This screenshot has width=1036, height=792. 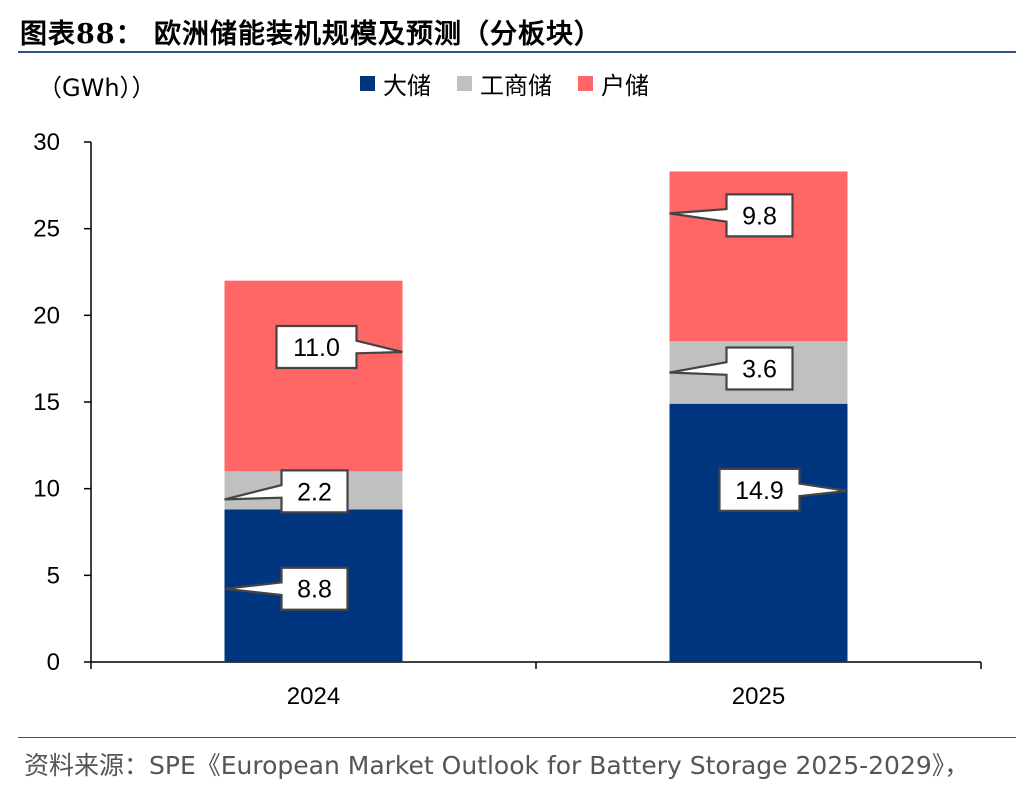 What do you see at coordinates (517, 52) in the screenshot?
I see `title-rule` at bounding box center [517, 52].